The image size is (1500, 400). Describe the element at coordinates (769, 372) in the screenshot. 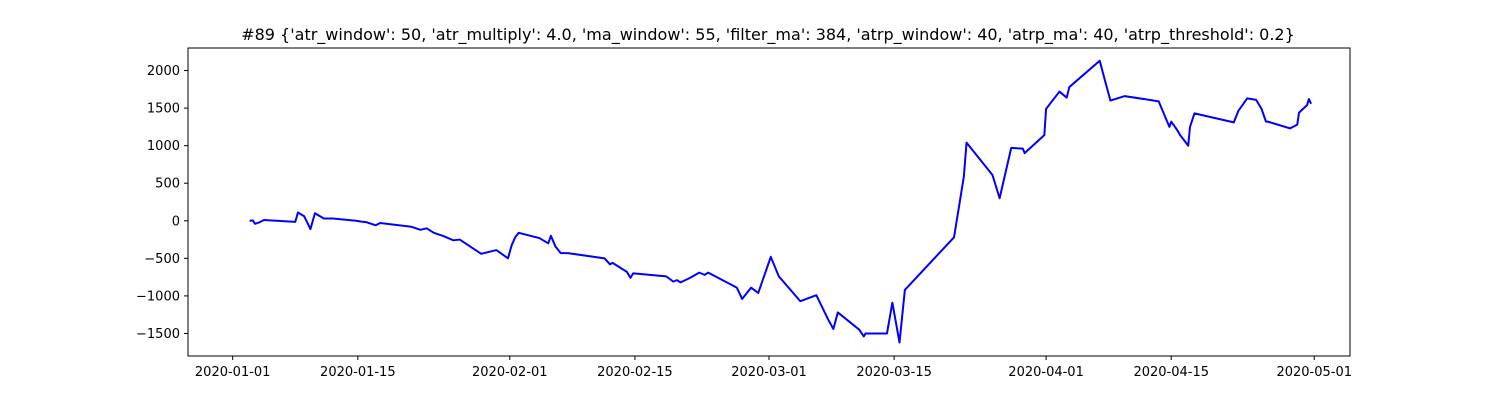

I see `x-tick-label: 2020-03-01` at that location.